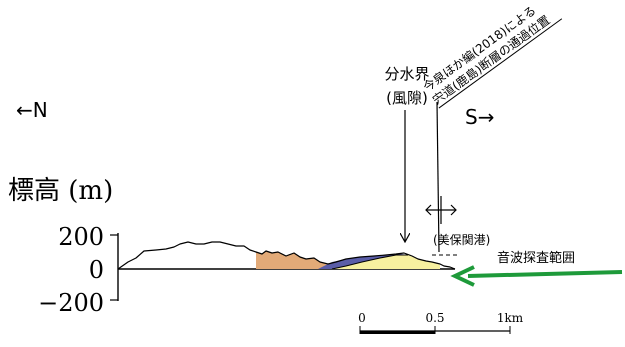 The height and width of the screenshot is (347, 625). Describe the element at coordinates (461, 240) in the screenshot. I see `port-label: (美保関港)` at that location.